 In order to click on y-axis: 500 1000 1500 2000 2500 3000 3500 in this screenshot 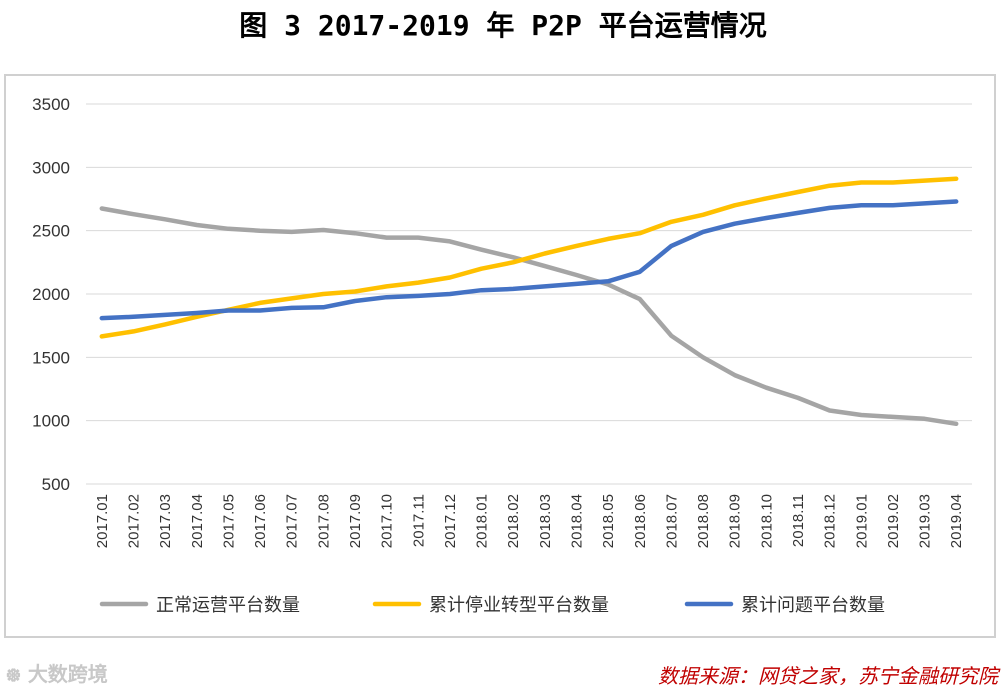, I will do `click(51, 294)`.